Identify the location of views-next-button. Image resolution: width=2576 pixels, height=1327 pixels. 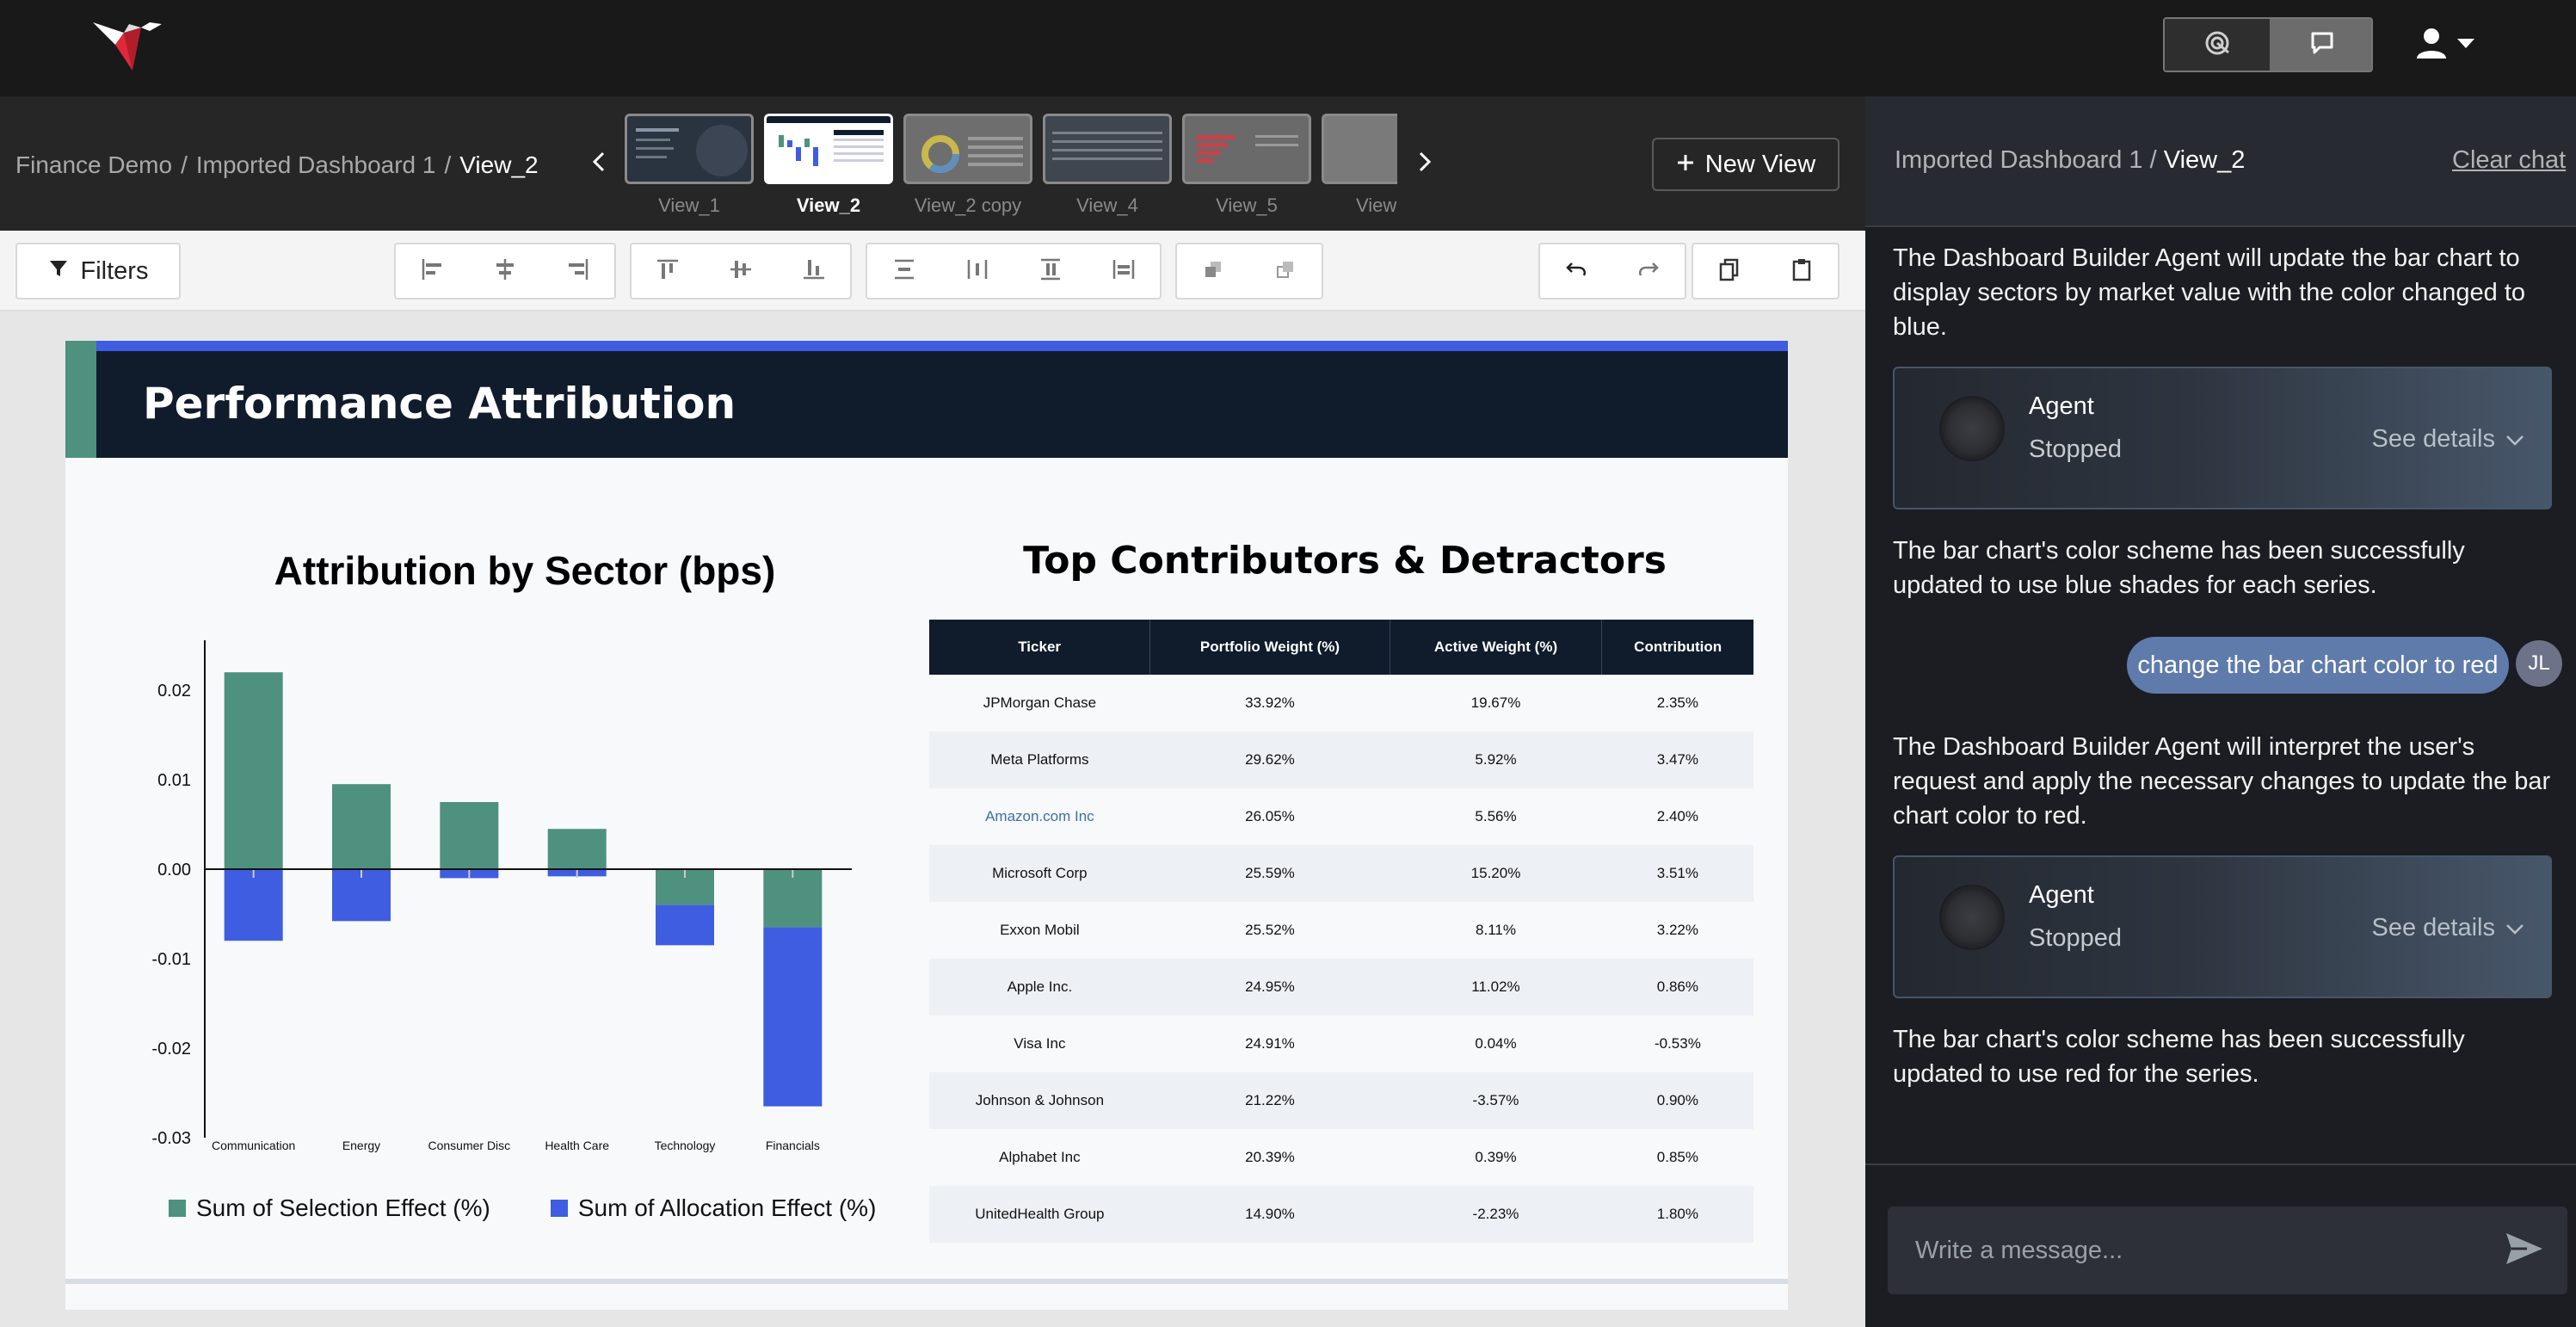
(1425, 163).